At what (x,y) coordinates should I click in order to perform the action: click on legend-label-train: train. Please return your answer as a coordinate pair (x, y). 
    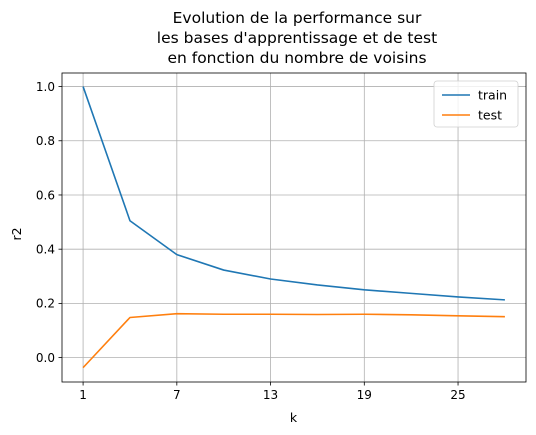
    Looking at the image, I should click on (492, 94).